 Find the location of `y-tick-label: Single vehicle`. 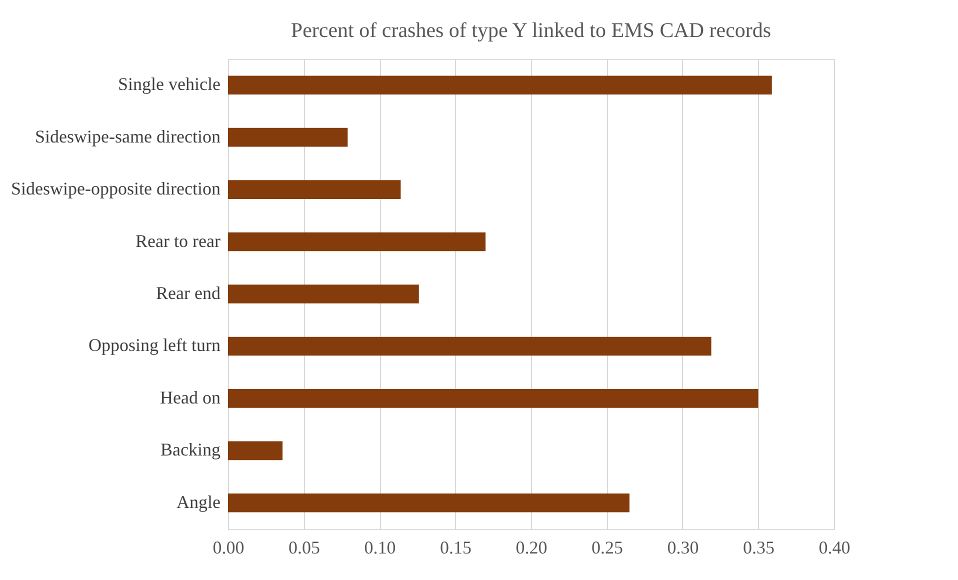

y-tick-label: Single vehicle is located at coordinates (169, 84).